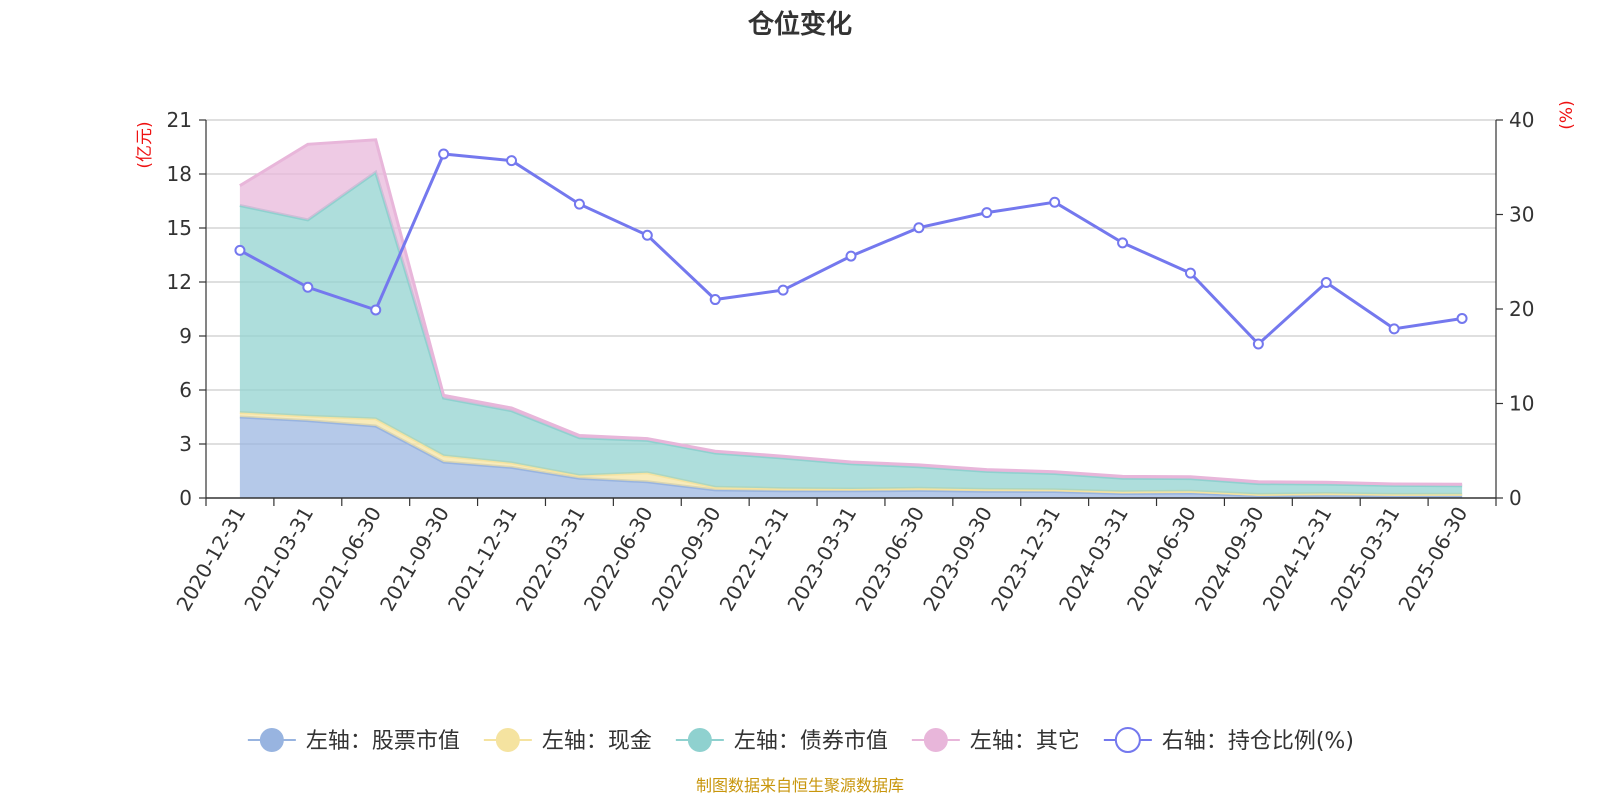 This screenshot has height=800, width=1600. What do you see at coordinates (1521, 404) in the screenshot?
I see `right-axis-tick-label: 10` at bounding box center [1521, 404].